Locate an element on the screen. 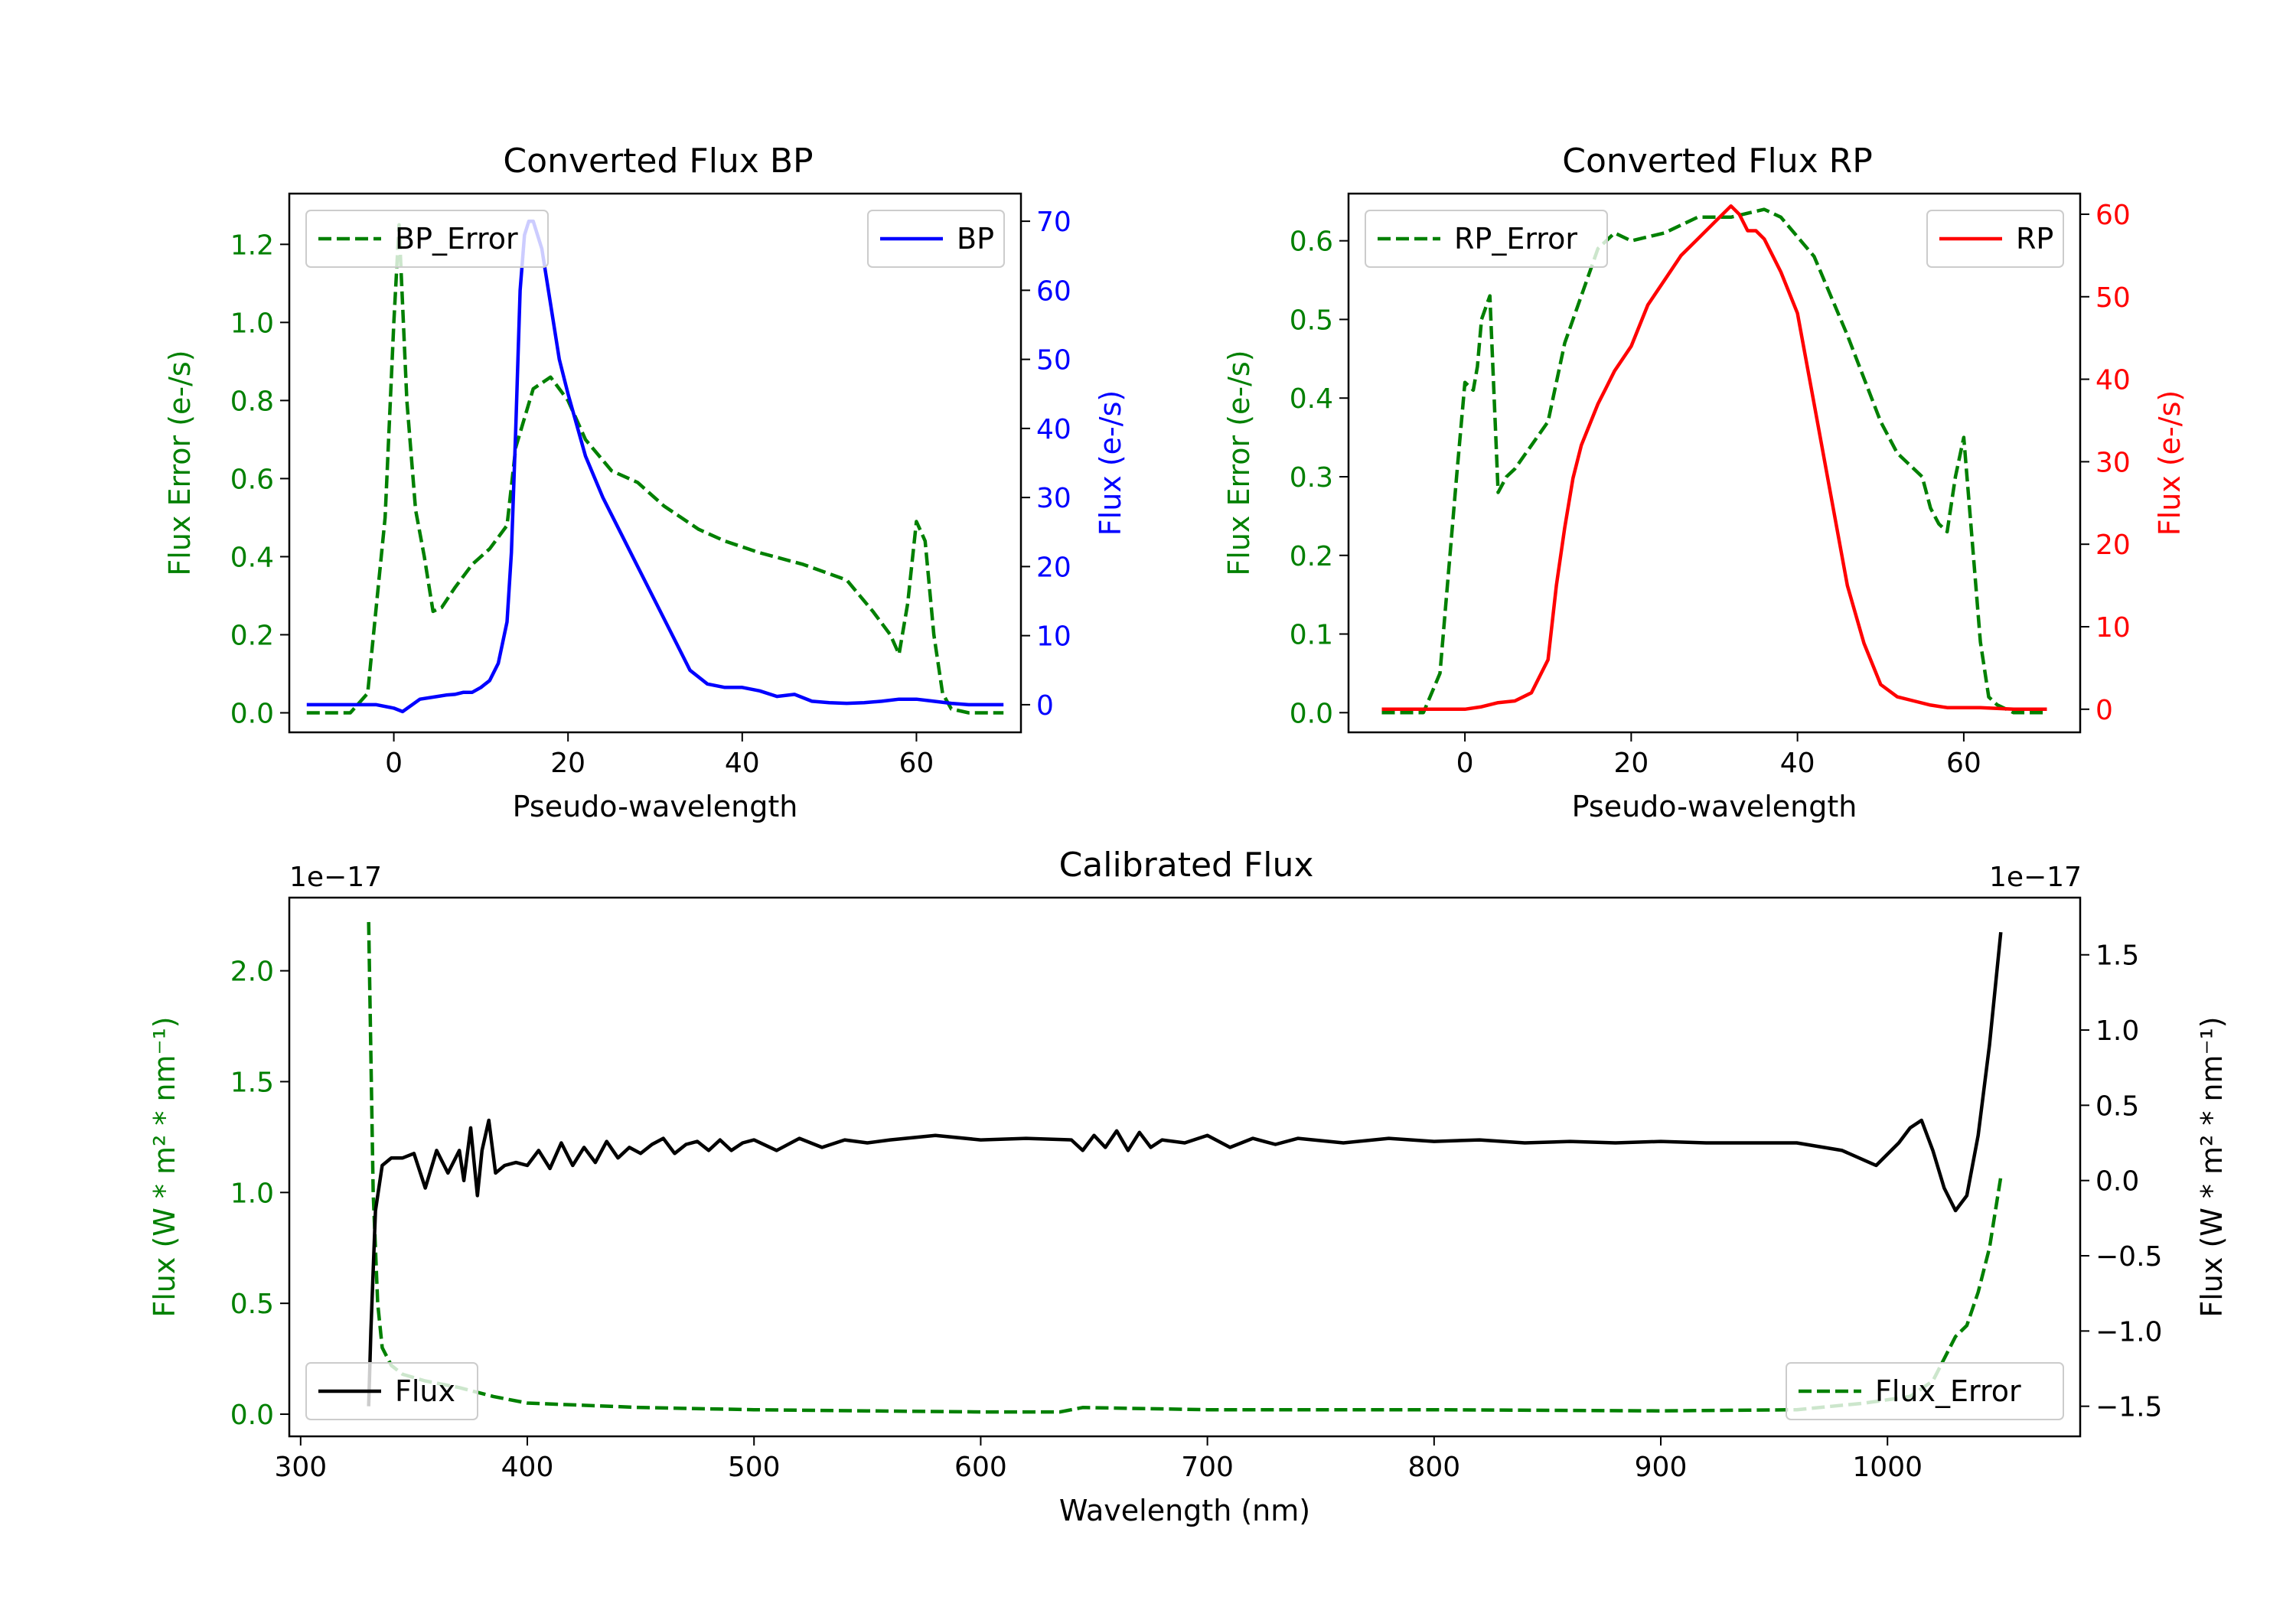  rp-legend-rp: RP is located at coordinates (1995, 239).